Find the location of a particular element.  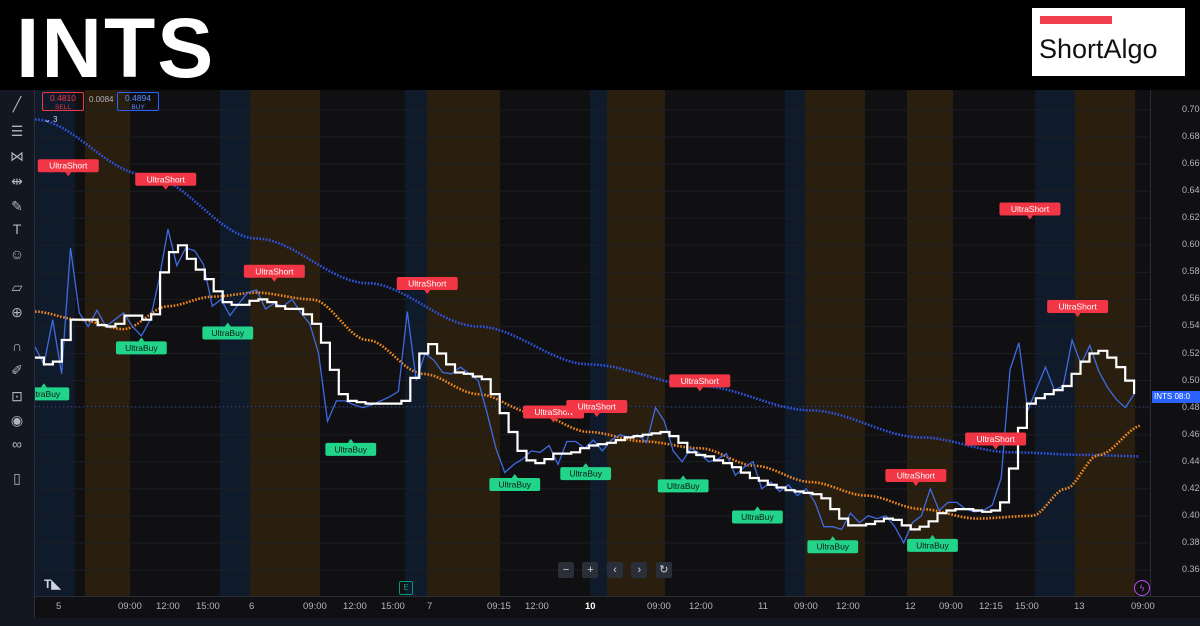

indicators-count: 3 is located at coordinates (55, 119).